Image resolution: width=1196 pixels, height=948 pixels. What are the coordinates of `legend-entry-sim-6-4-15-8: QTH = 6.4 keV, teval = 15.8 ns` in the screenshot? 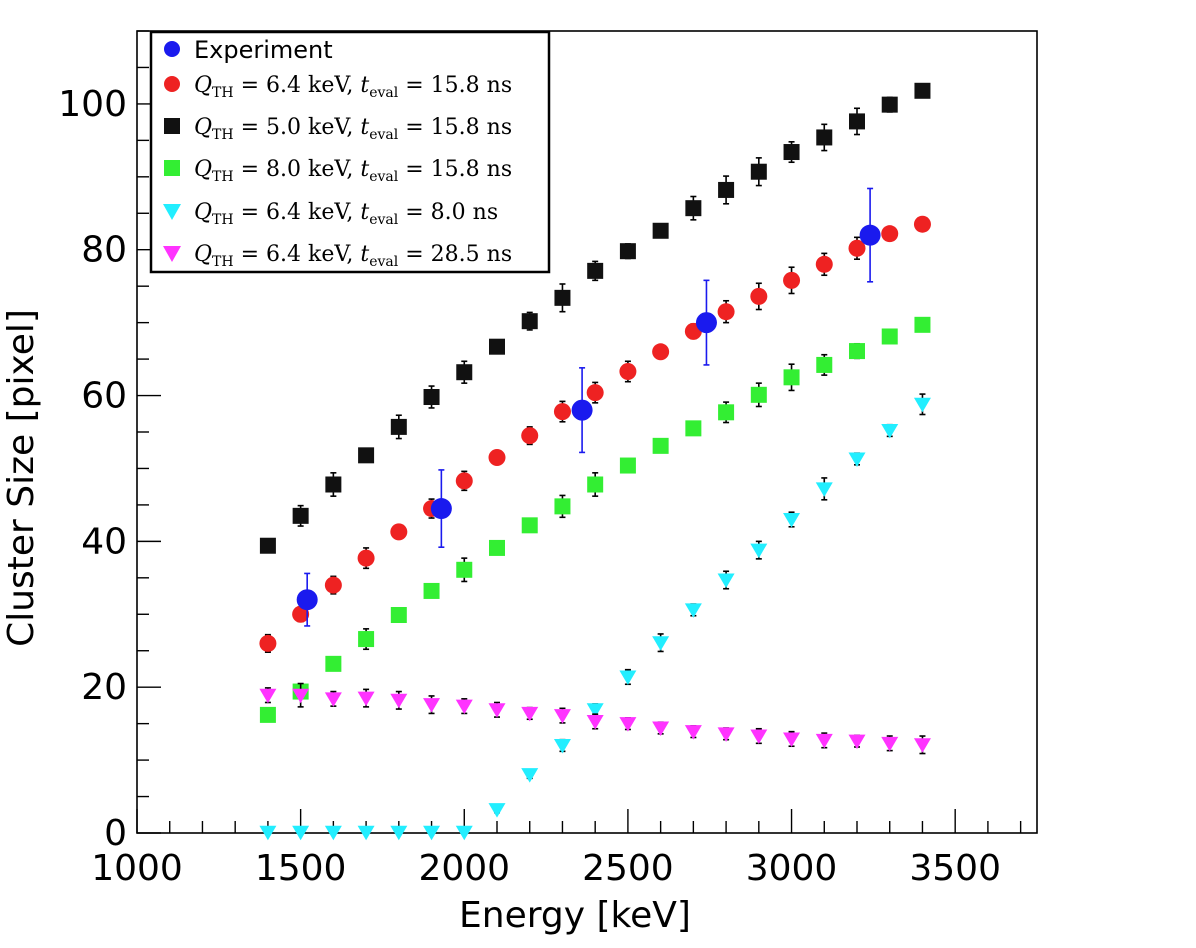 It's located at (338, 87).